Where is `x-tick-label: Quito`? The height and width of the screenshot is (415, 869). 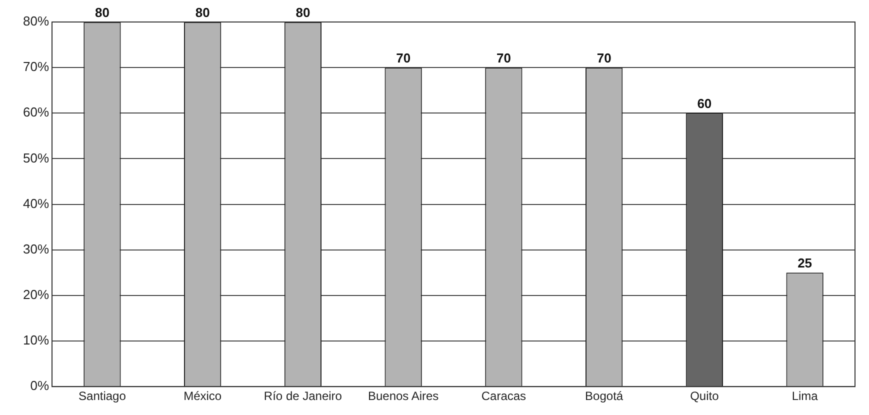
x-tick-label: Quito is located at coordinates (705, 396).